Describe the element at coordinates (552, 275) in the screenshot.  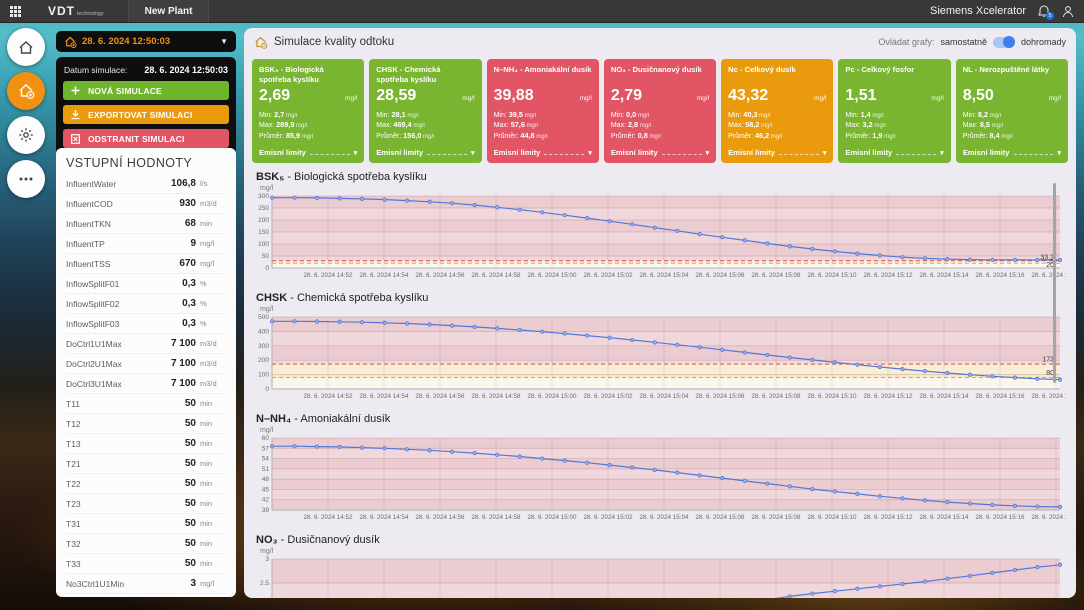
I see `svg-text: 28. 6. 2024 15:00` at that location.